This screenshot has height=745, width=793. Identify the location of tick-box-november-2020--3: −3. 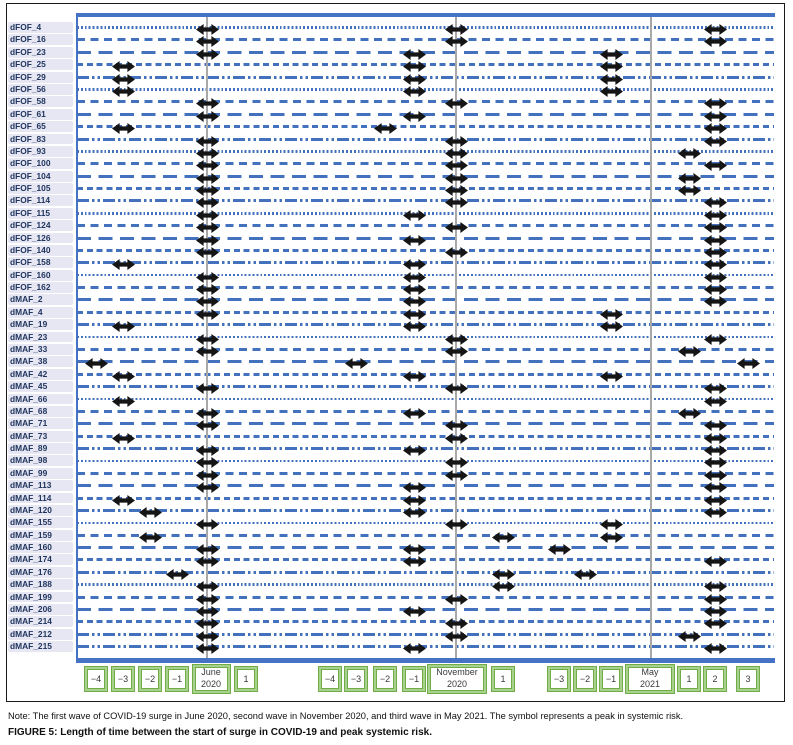
(356, 679).